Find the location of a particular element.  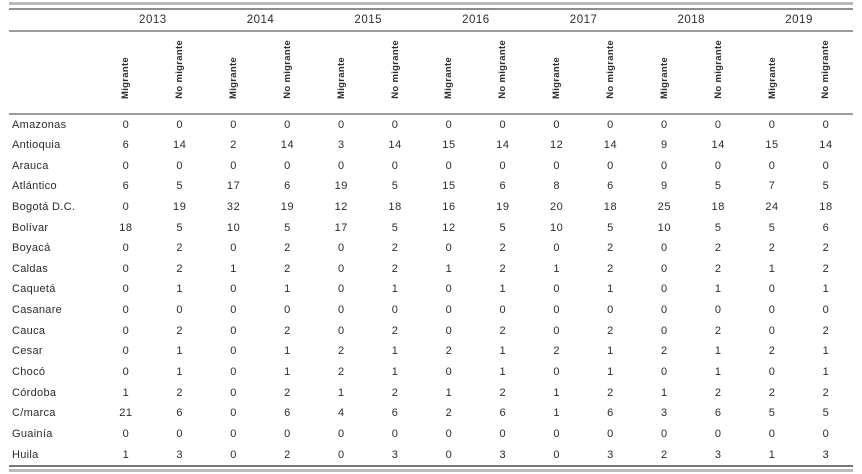

table-row: Caquetá 0 1 0 1 0 1 0 1 0 1 0 1 0 1 is located at coordinates (431, 289).